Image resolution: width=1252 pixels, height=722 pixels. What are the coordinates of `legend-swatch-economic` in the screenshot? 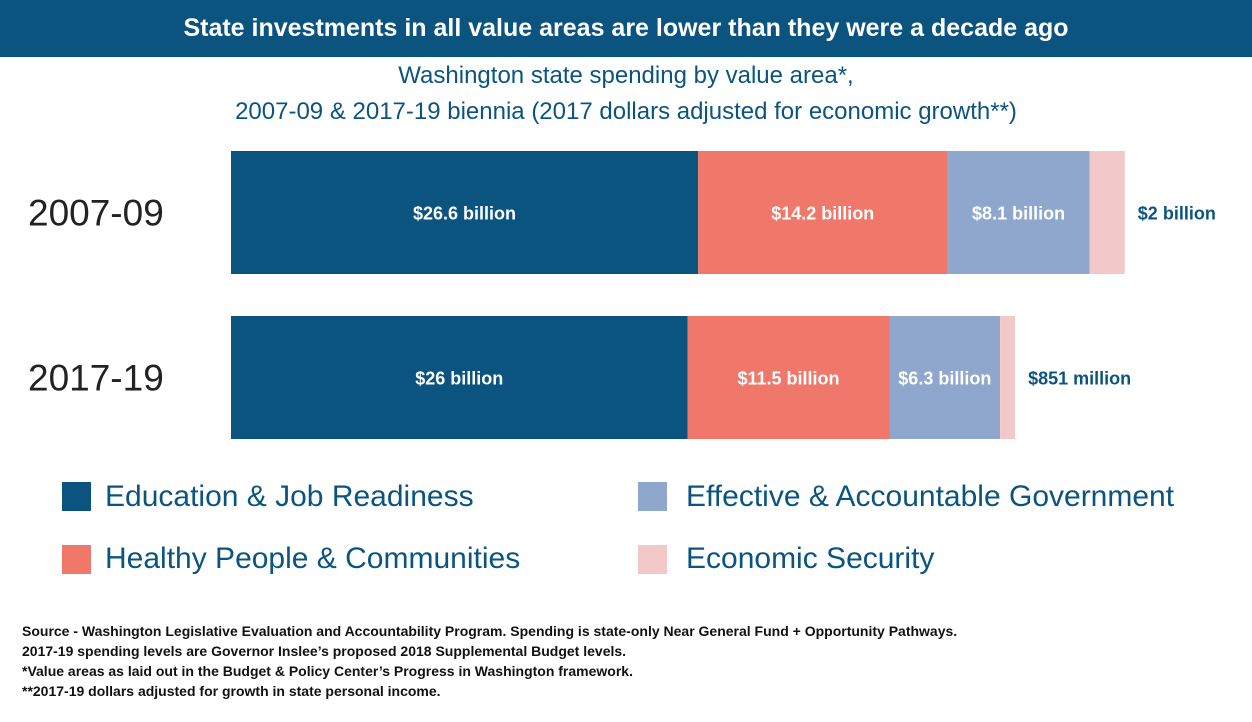 It's located at (652, 559).